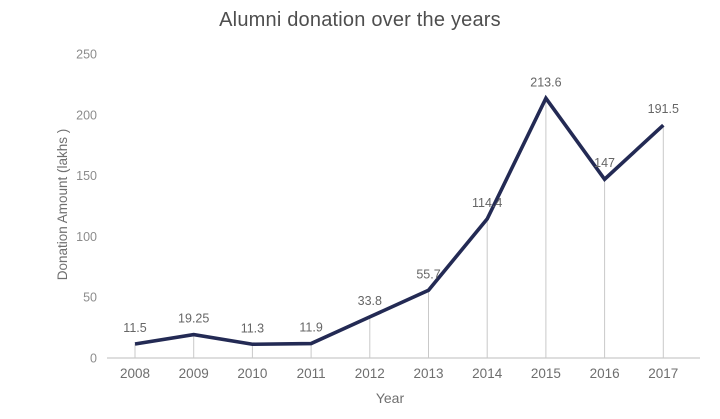 The image size is (720, 419). Describe the element at coordinates (663, 373) in the screenshot. I see `x-tick-label: 2017` at that location.